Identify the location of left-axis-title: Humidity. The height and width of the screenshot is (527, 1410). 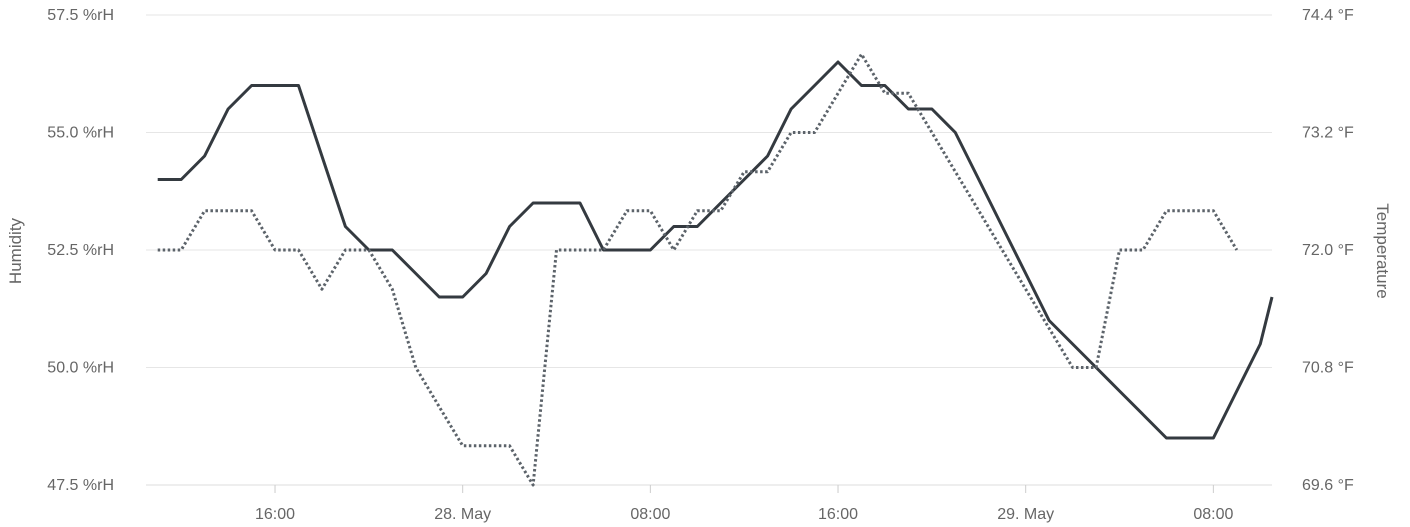
(15, 250).